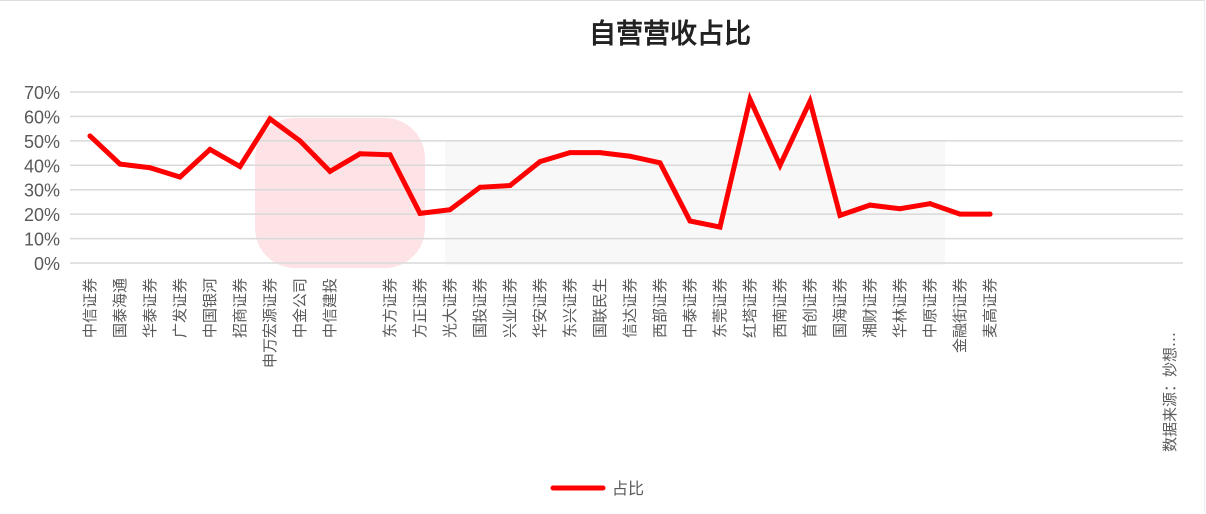 Image resolution: width=1206 pixels, height=514 pixels. Describe the element at coordinates (120, 308) in the screenshot. I see `x-tick-label: 国泰海通` at that location.